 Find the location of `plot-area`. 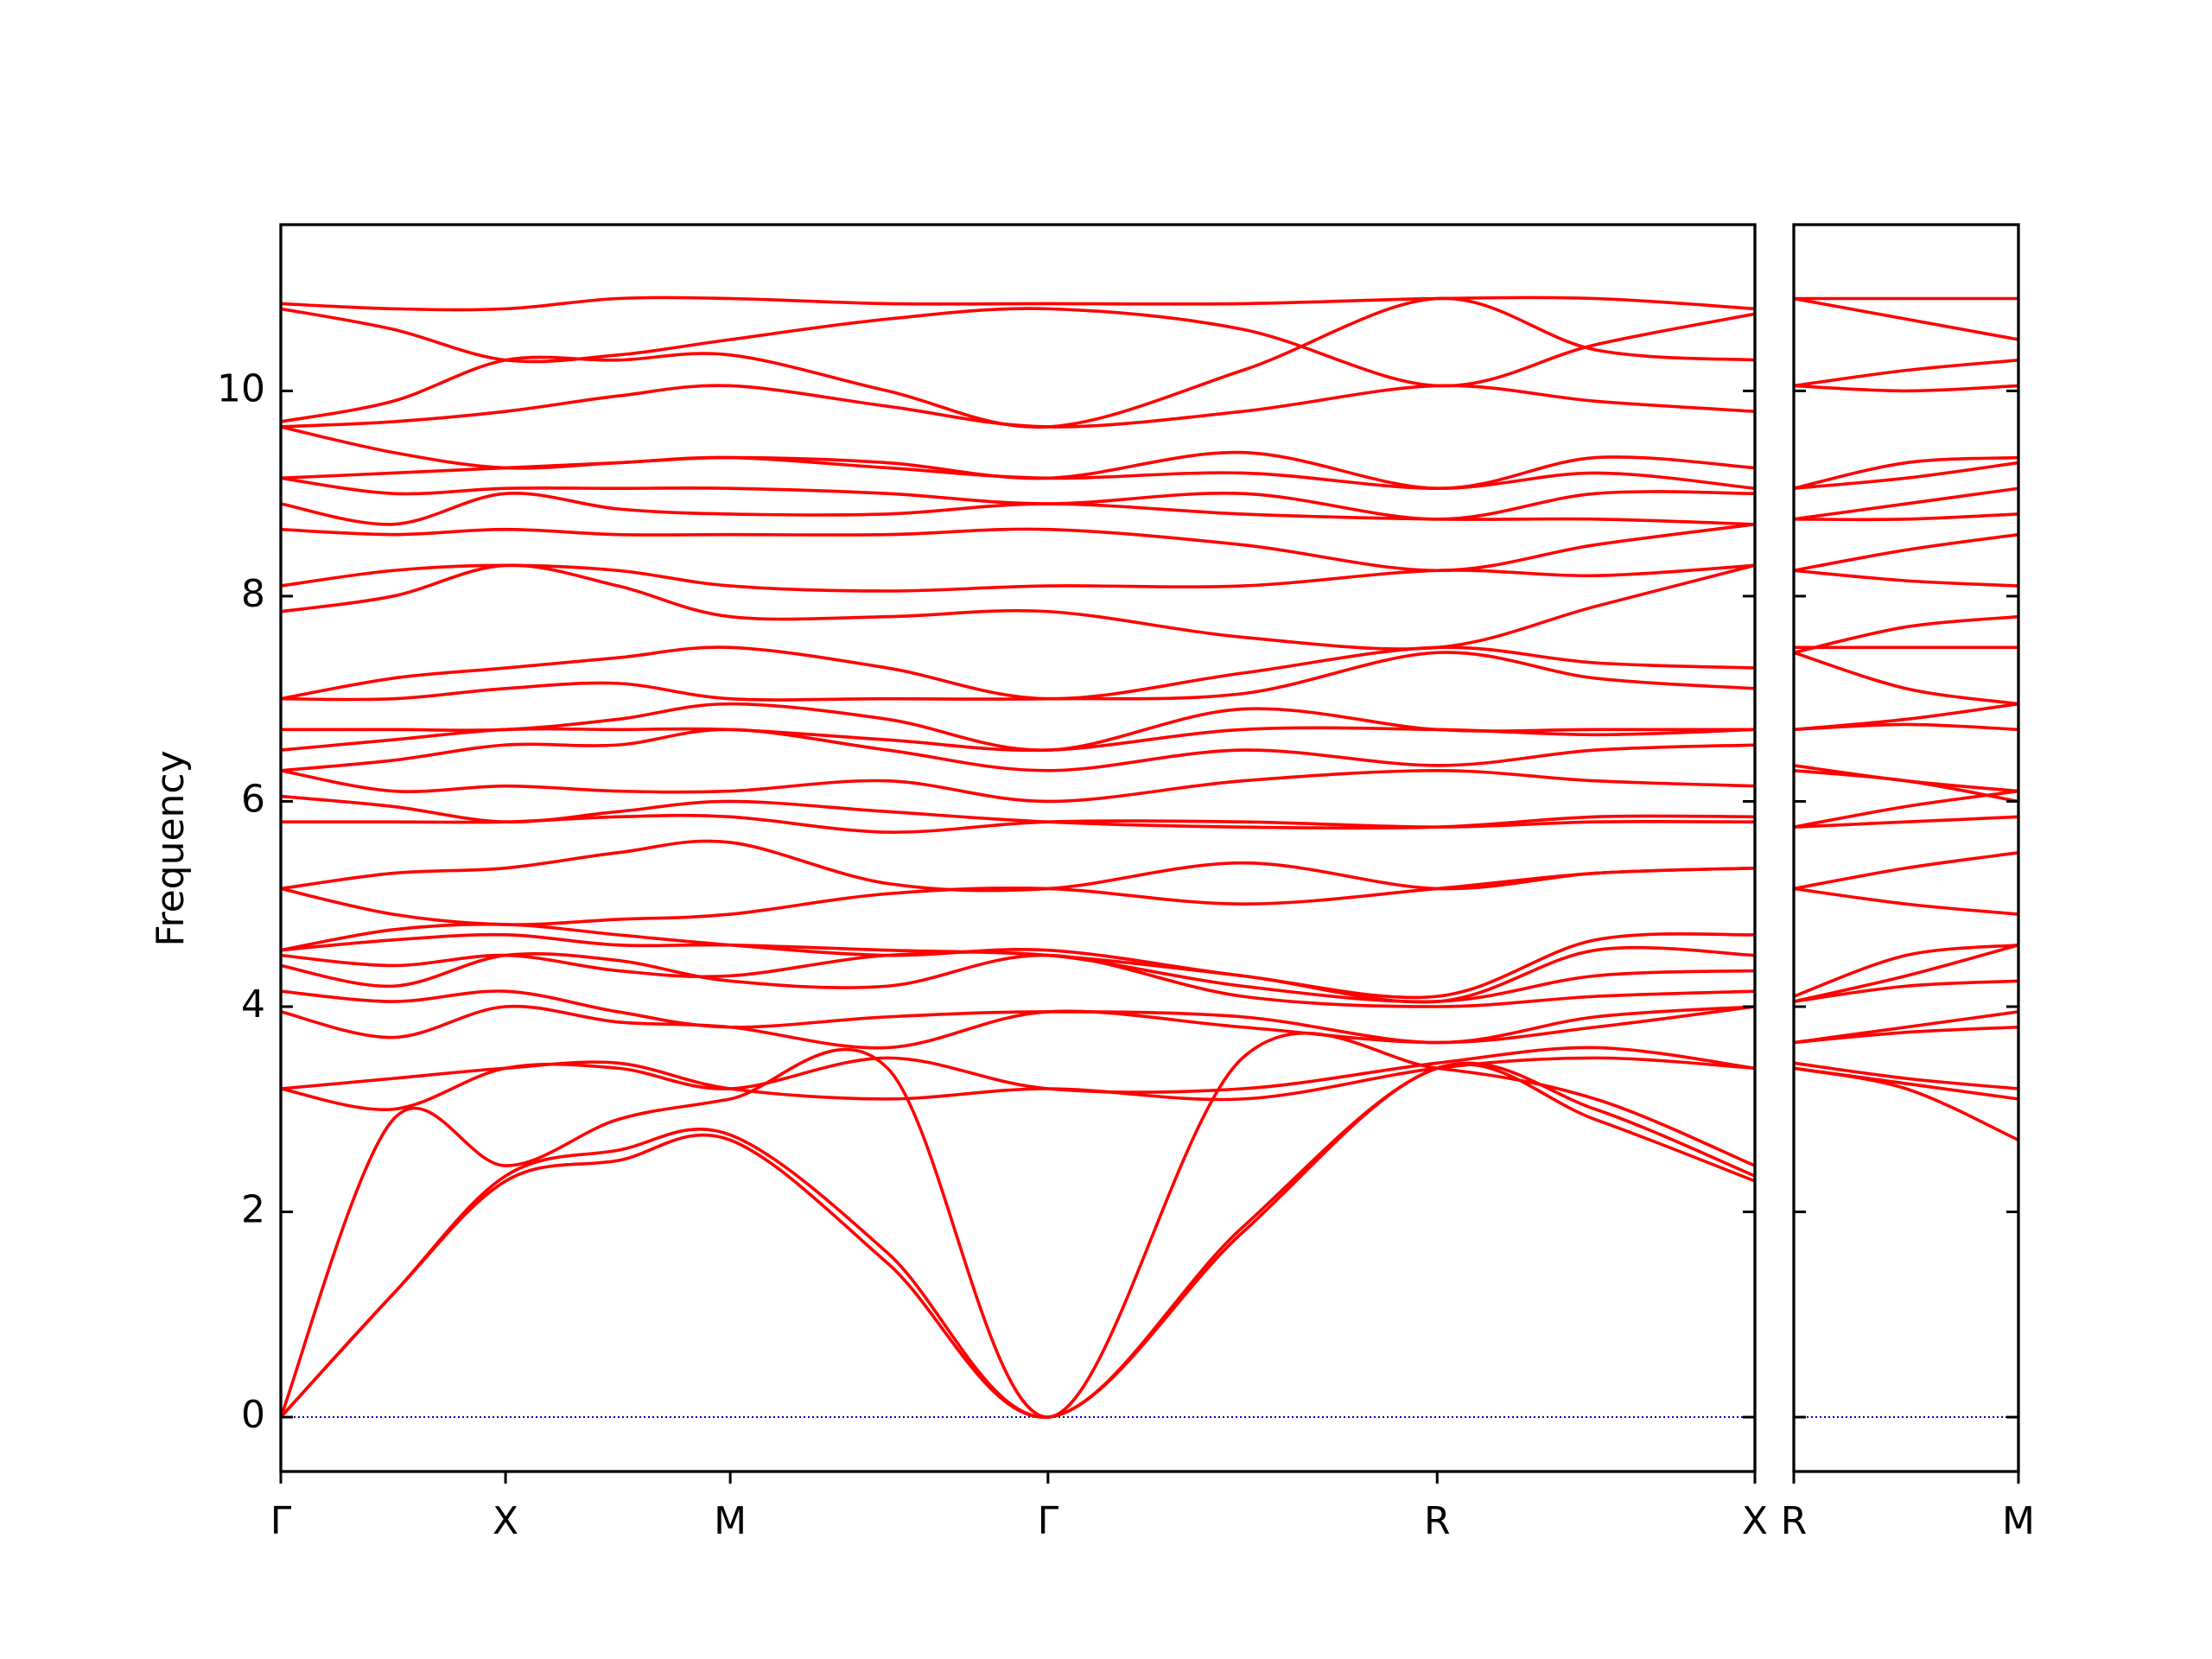

plot-area is located at coordinates (1906, 857).